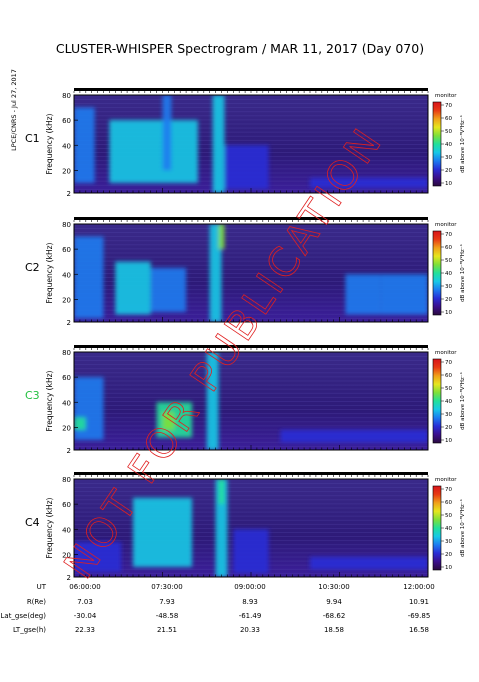  Describe the element at coordinates (448, 490) in the screenshot. I see `colorbar-tick-label: 70` at that location.